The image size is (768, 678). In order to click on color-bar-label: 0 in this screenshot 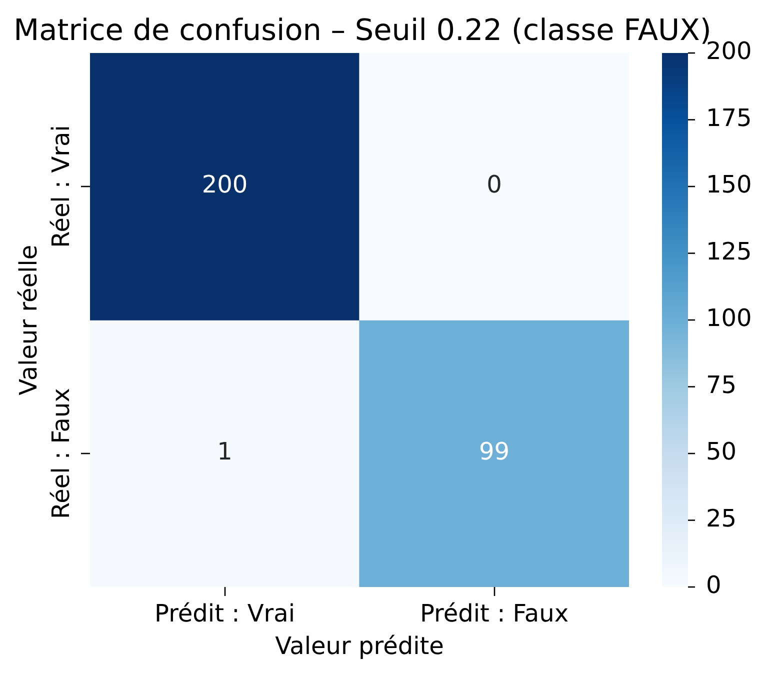, I will do `click(714, 585)`.